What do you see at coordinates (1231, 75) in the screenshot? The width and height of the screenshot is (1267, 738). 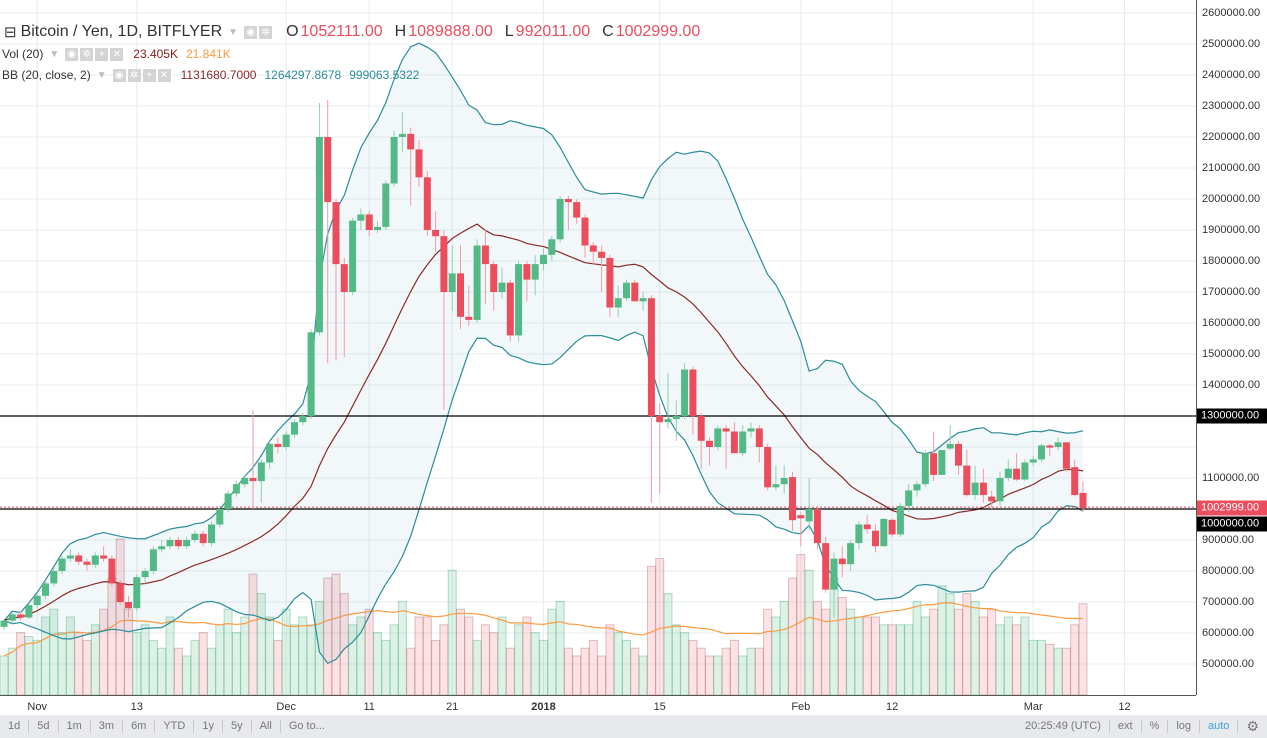 I see `price-tick-label: 2400000.00` at bounding box center [1231, 75].